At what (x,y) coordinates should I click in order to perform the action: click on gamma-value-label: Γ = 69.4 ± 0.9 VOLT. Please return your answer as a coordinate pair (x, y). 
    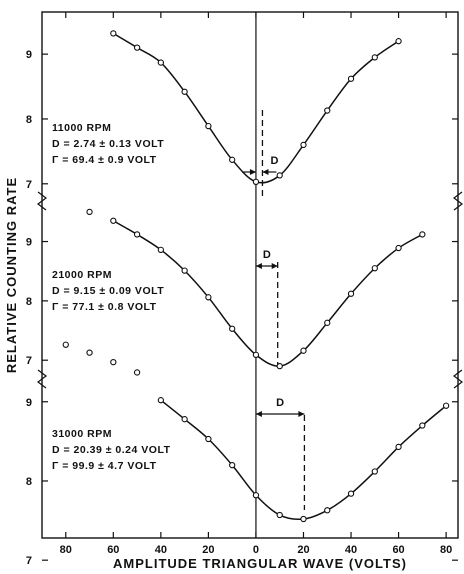
    Looking at the image, I should click on (104, 160).